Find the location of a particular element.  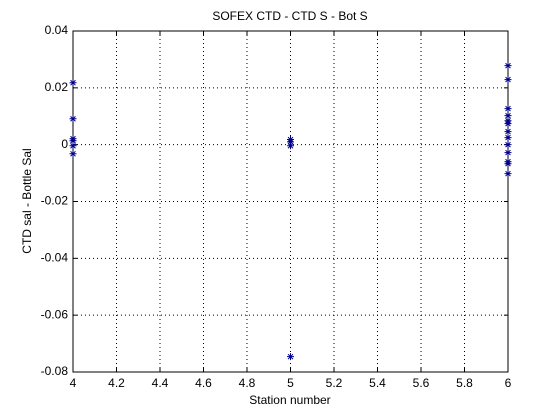

x-tick-label: 4 is located at coordinates (73, 383).